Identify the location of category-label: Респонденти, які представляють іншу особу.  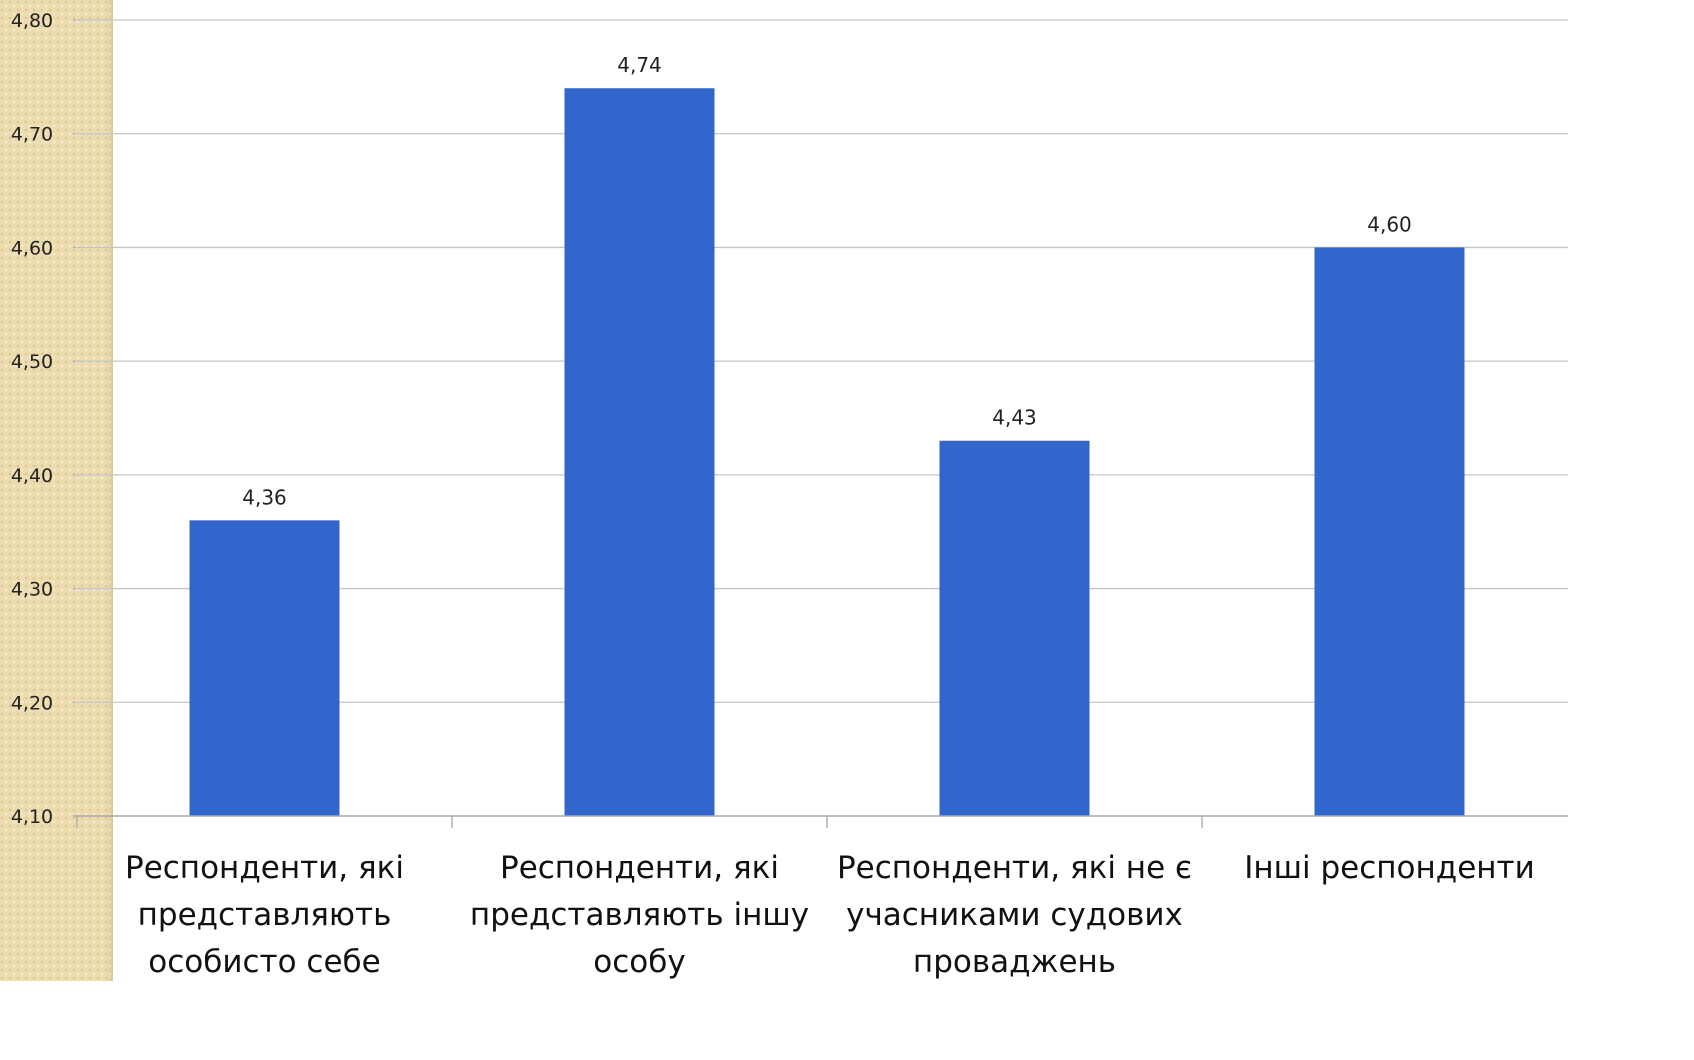
(639, 915).